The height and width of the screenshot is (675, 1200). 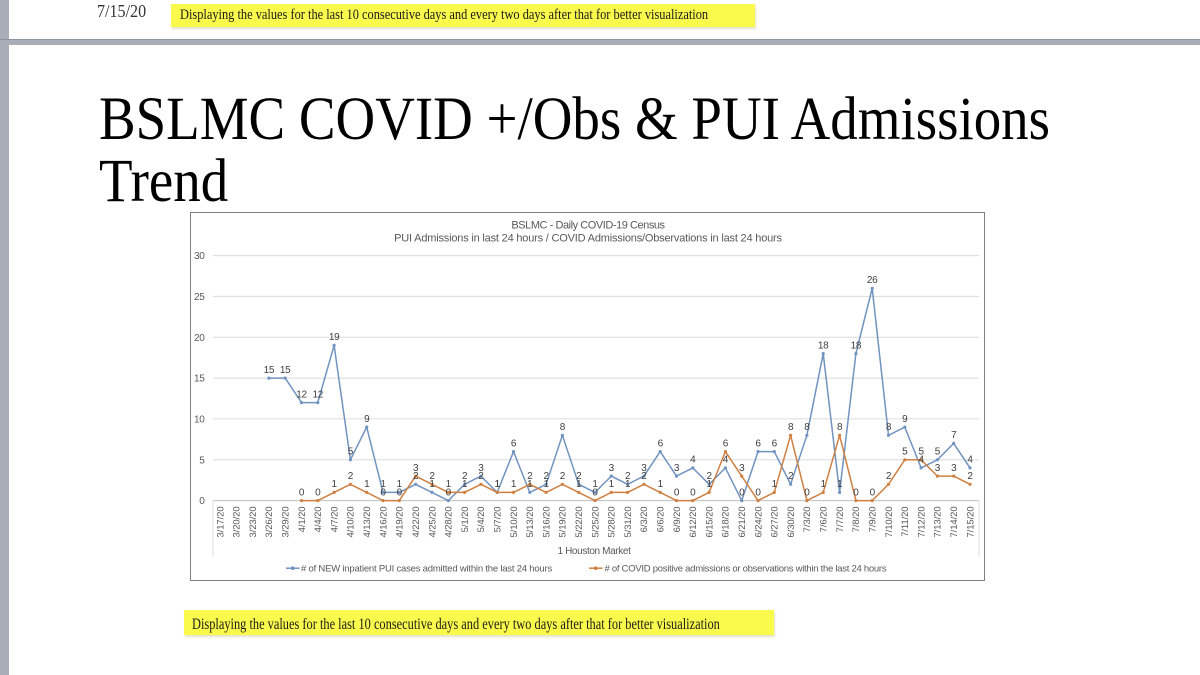 I want to click on svg-text: 5/25/20, so click(x=595, y=522).